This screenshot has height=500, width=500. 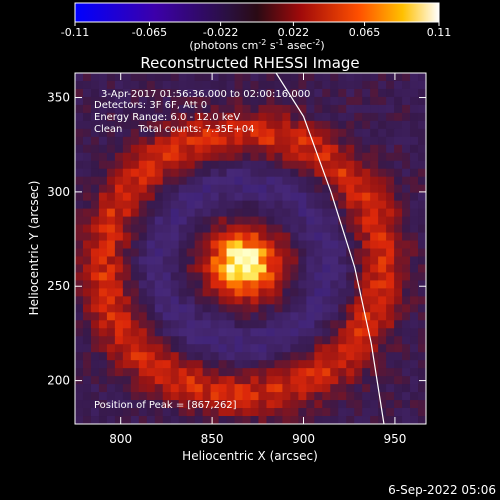 What do you see at coordinates (58, 98) in the screenshot?
I see `y-tick-label: 350` at bounding box center [58, 98].